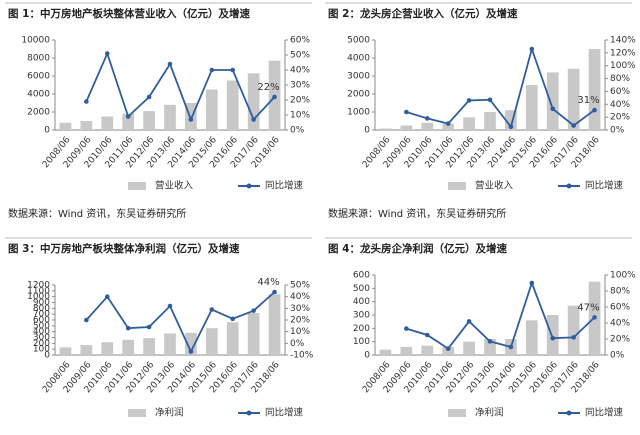 The image size is (640, 435). I want to click on y2-tick-label: 80%, so click(620, 79).